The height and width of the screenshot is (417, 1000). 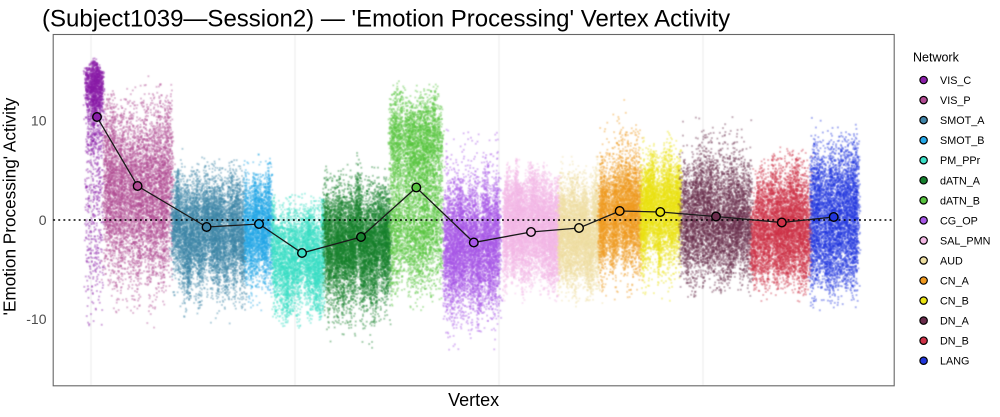 I want to click on svg-text: LANG, so click(x=954, y=362).